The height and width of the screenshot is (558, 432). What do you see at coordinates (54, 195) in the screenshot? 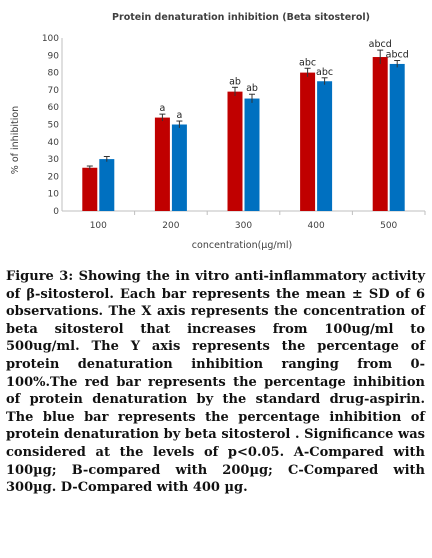
I see `y-tick-label: 10` at bounding box center [54, 195].